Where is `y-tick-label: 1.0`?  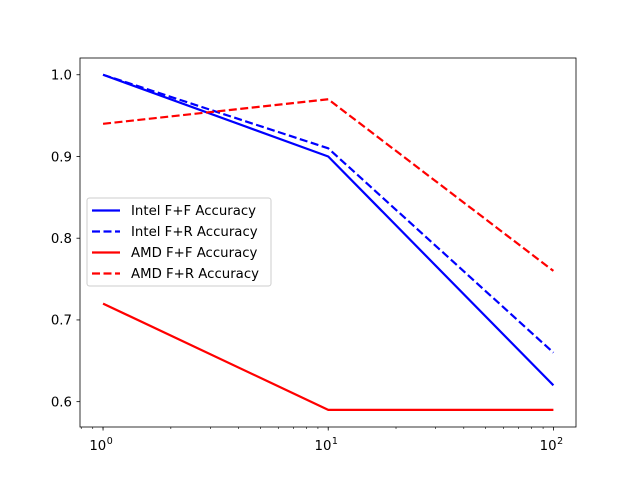
y-tick-label: 1.0 is located at coordinates (61, 76).